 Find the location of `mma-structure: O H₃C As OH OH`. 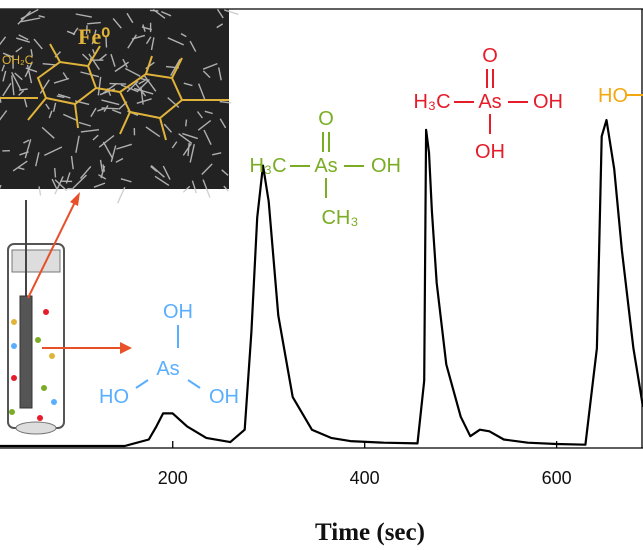

mma-structure: O H₃C As OH OH is located at coordinates (488, 104).